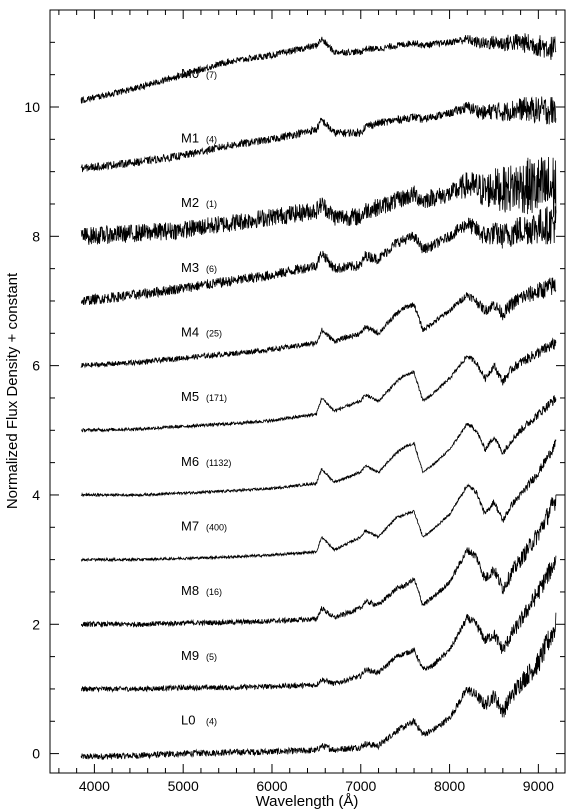 The height and width of the screenshot is (811, 574). Describe the element at coordinates (216, 398) in the screenshot. I see `spectrum-count-m5: (171)` at that location.